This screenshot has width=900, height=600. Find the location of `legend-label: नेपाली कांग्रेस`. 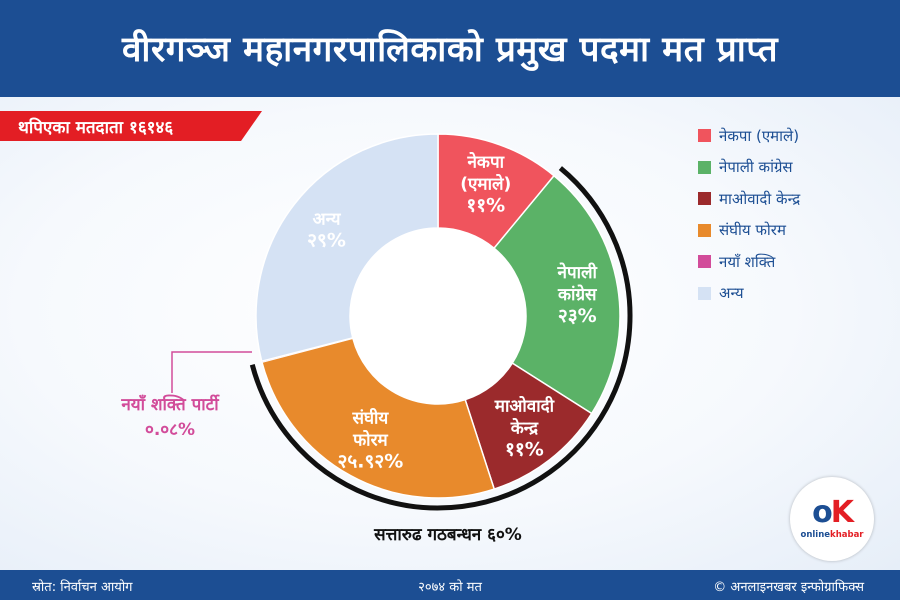

legend-label: नेपाली कांग्रेस is located at coordinates (756, 167).